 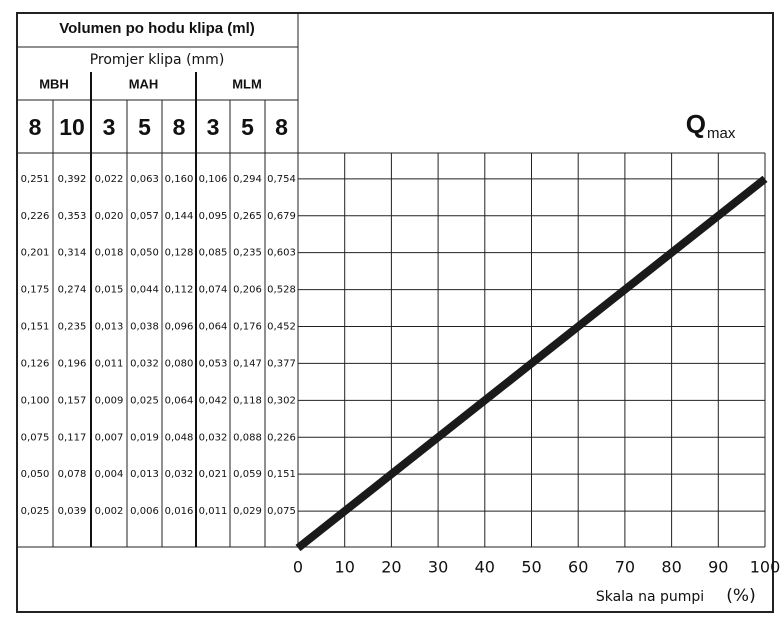 What do you see at coordinates (247, 363) in the screenshot?
I see `table-cell: 0,147` at bounding box center [247, 363].